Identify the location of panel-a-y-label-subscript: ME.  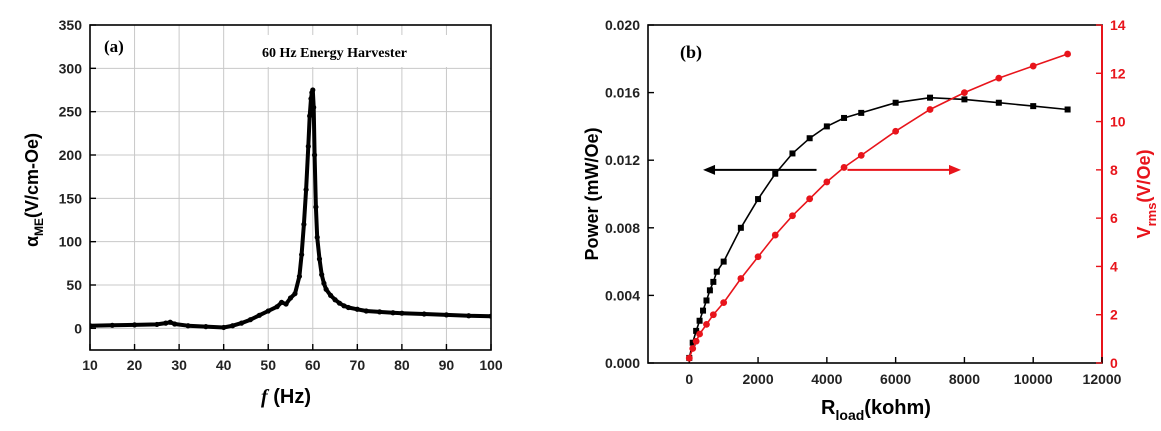
(39, 227).